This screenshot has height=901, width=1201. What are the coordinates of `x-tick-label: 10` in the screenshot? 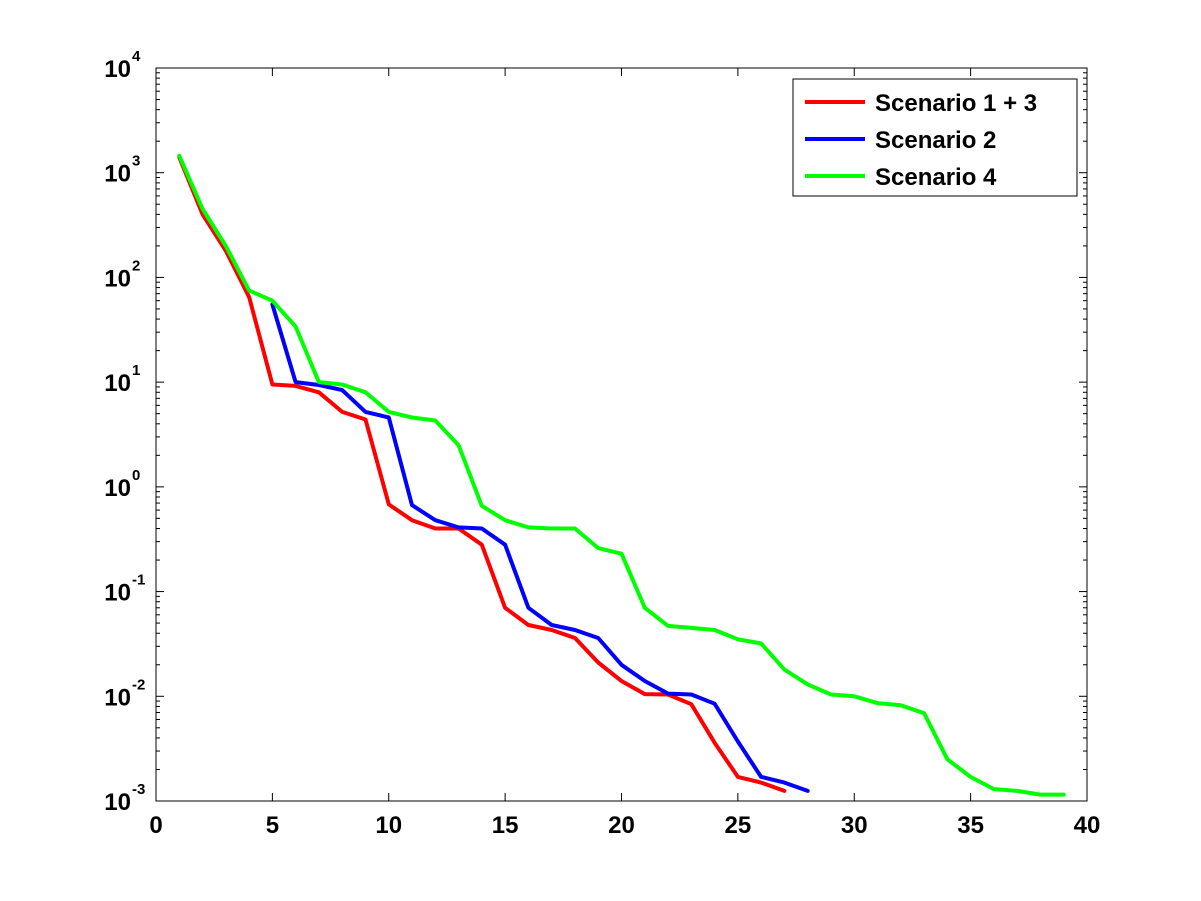 It's located at (388, 825).